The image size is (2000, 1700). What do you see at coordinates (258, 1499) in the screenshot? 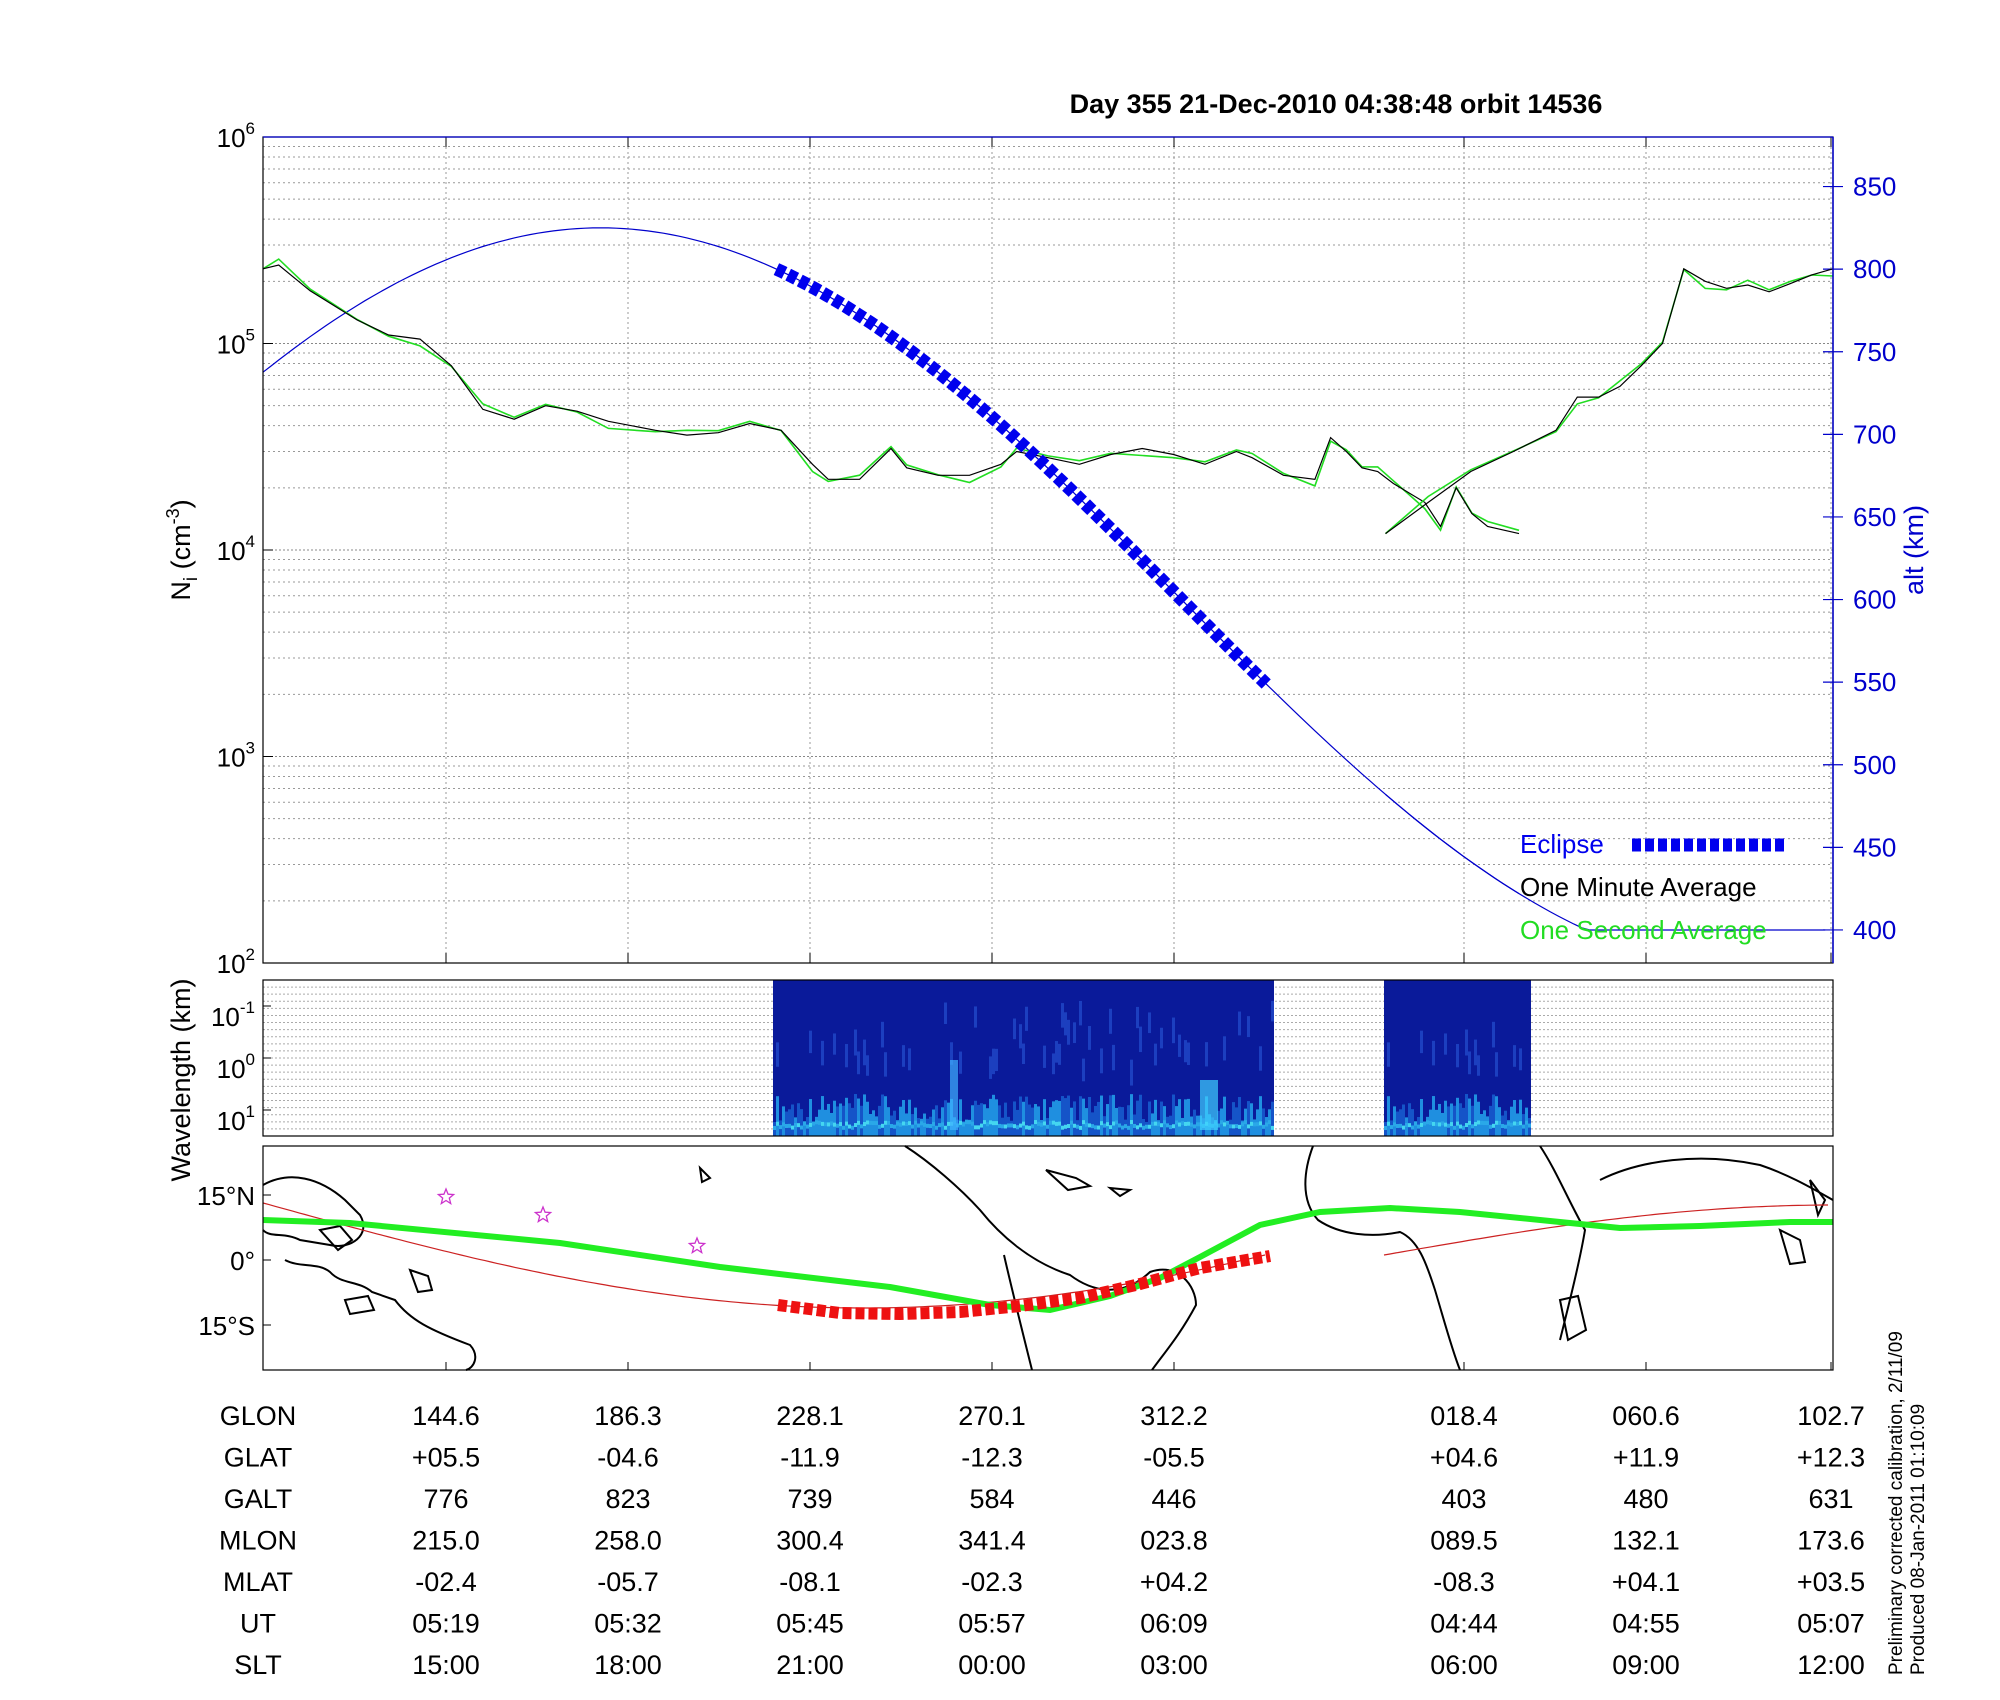
I see `row-label-galt: GALT` at bounding box center [258, 1499].